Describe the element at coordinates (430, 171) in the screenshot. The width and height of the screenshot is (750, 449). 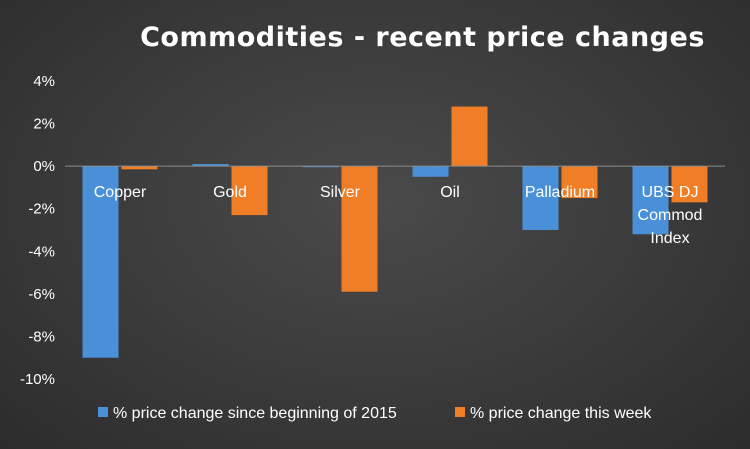
I see `bar-0-oil` at that location.